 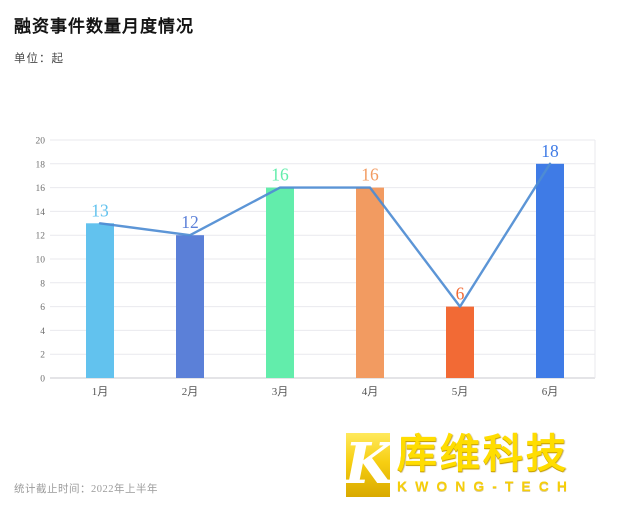 What do you see at coordinates (41, 261) in the screenshot?
I see `y-tick-label: 10` at bounding box center [41, 261].